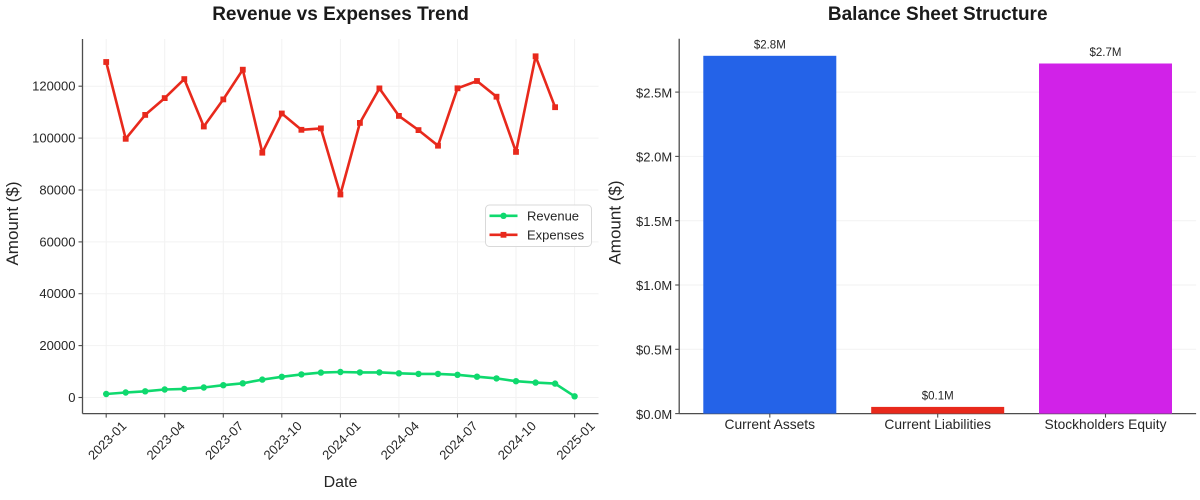 The image size is (1200, 500). Describe the element at coordinates (57, 190) in the screenshot. I see `svg-text: 80000` at that location.